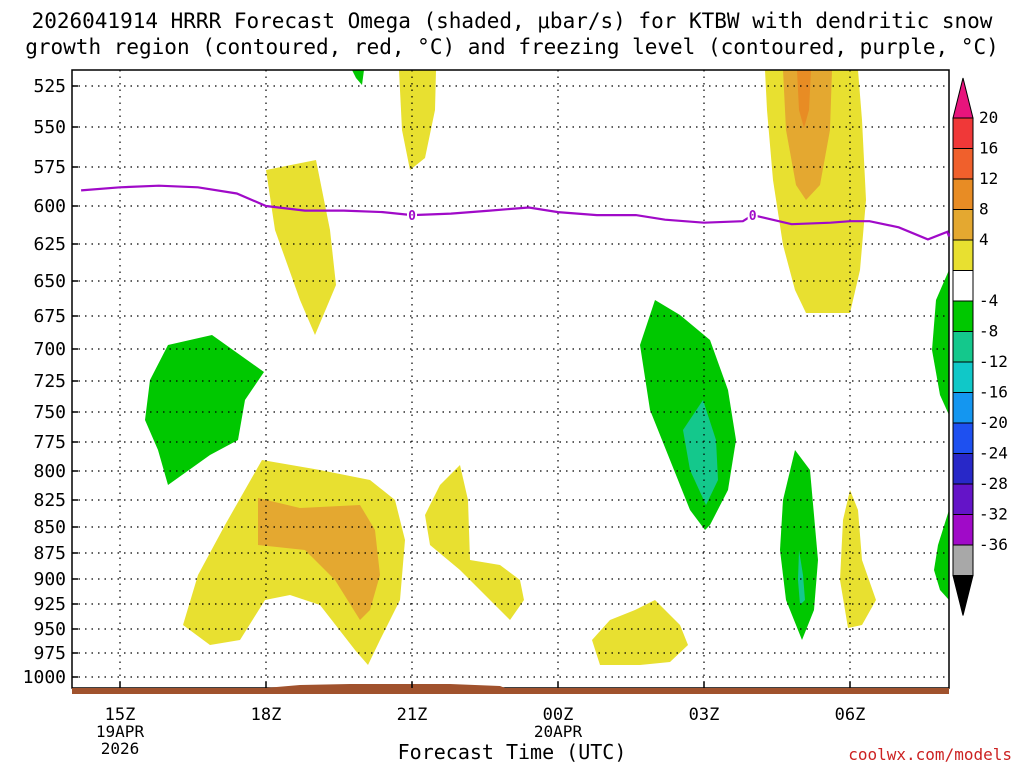  I want to click on y-tick-label-675: 675, so click(49, 316).